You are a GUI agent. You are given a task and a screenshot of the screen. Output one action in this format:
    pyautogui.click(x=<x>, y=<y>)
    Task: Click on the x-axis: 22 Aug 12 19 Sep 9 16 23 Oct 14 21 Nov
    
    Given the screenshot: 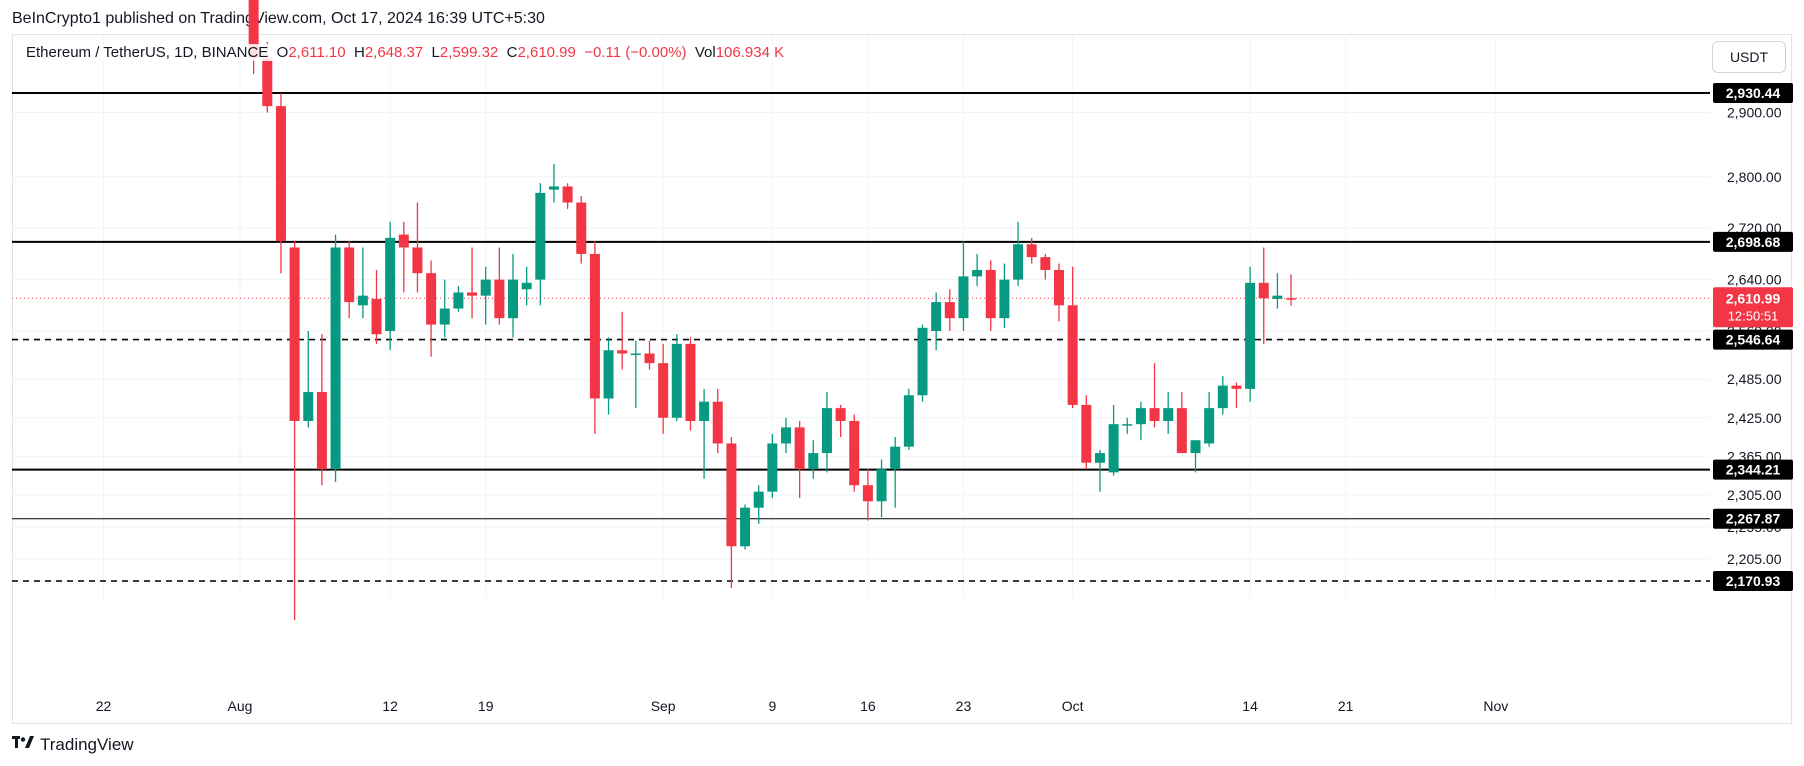 What is the action you would take?
    pyautogui.click(x=802, y=706)
    